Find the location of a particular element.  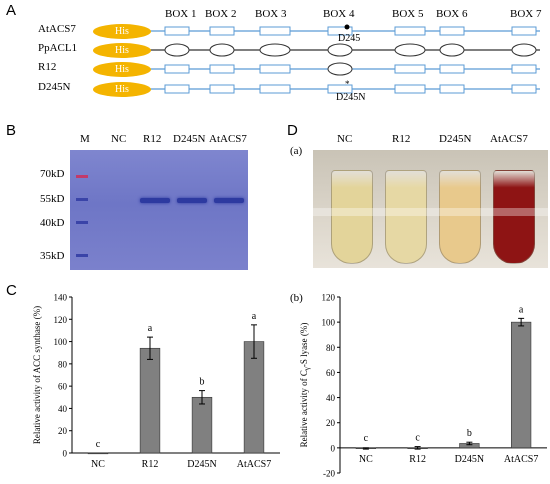

lane-label: D245N is located at coordinates (189, 139).